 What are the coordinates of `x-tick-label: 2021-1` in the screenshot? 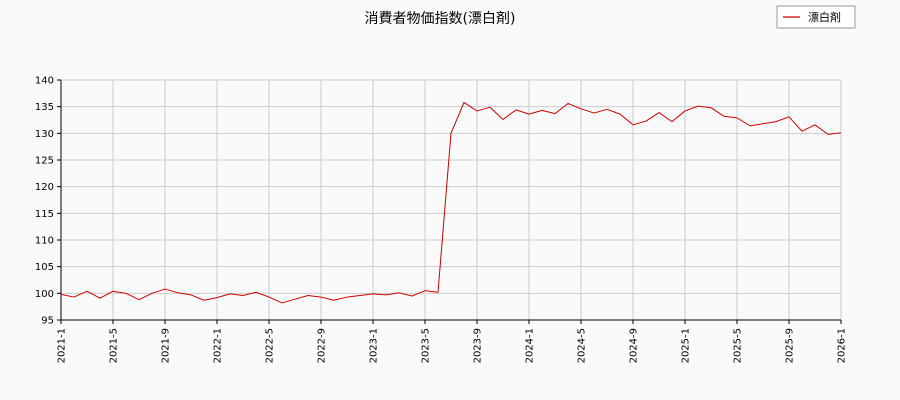 It's located at (62, 345).